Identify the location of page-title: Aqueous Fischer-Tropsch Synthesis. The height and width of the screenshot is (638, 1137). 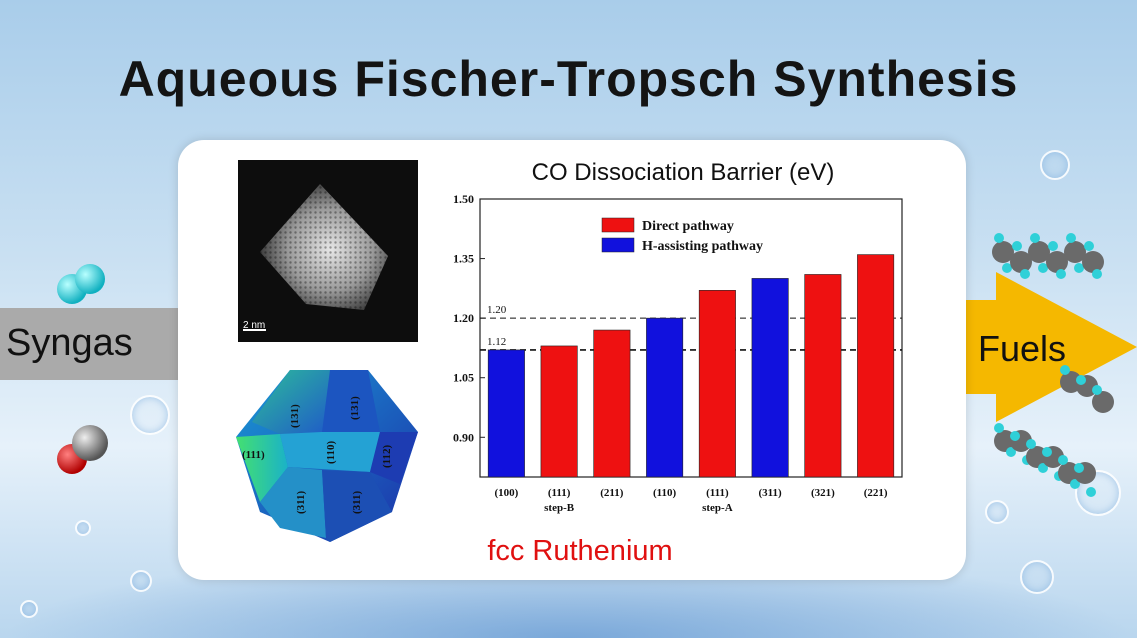
(568, 79).